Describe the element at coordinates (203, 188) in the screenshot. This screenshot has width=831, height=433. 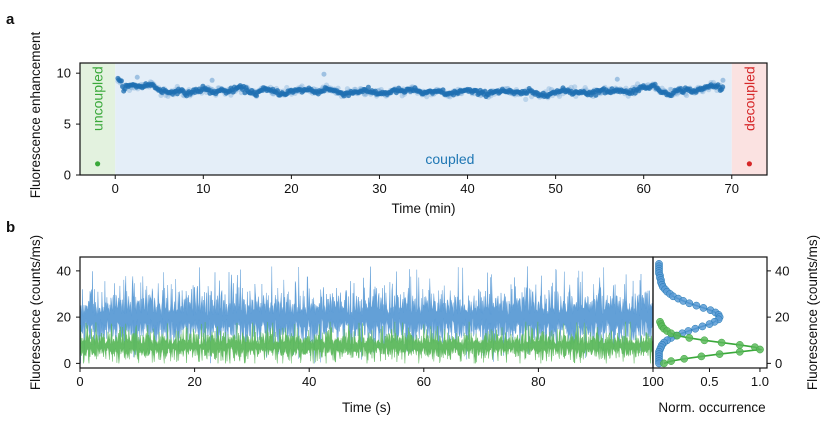
I see `x-tick-label: 10` at that location.